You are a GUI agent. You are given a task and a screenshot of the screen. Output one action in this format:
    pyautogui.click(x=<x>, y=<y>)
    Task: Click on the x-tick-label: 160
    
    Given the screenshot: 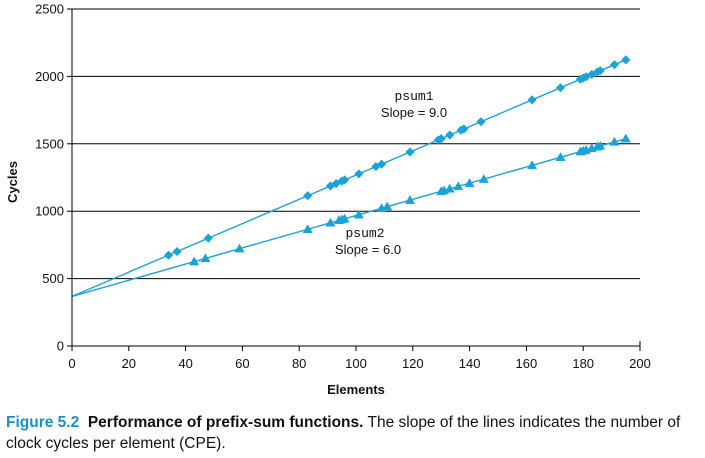 What is the action you would take?
    pyautogui.click(x=527, y=363)
    